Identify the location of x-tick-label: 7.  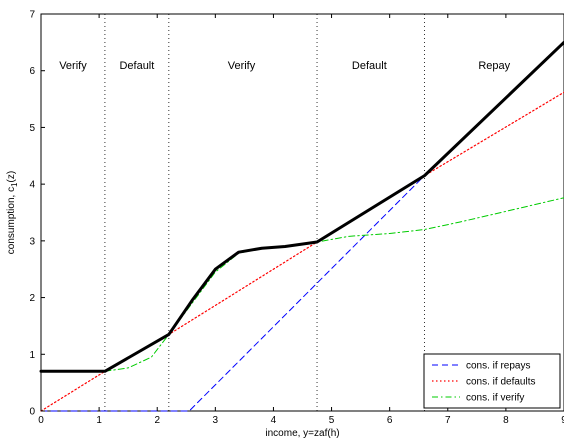
(448, 420).